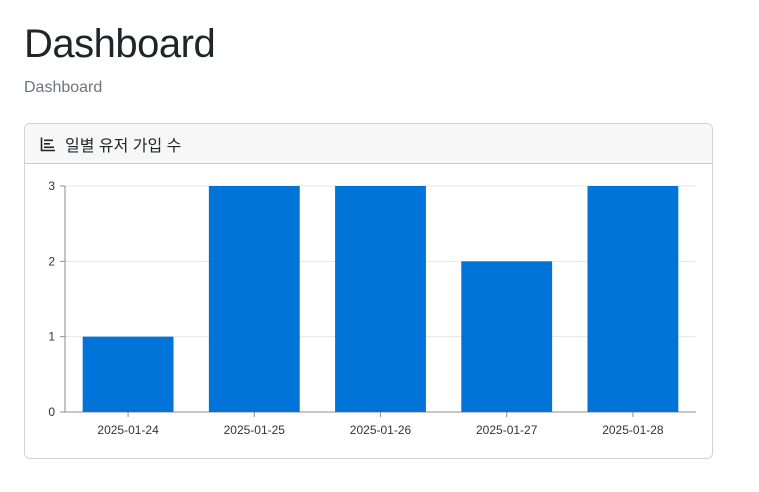  What do you see at coordinates (48, 144) in the screenshot?
I see `bar-chart-icon` at bounding box center [48, 144].